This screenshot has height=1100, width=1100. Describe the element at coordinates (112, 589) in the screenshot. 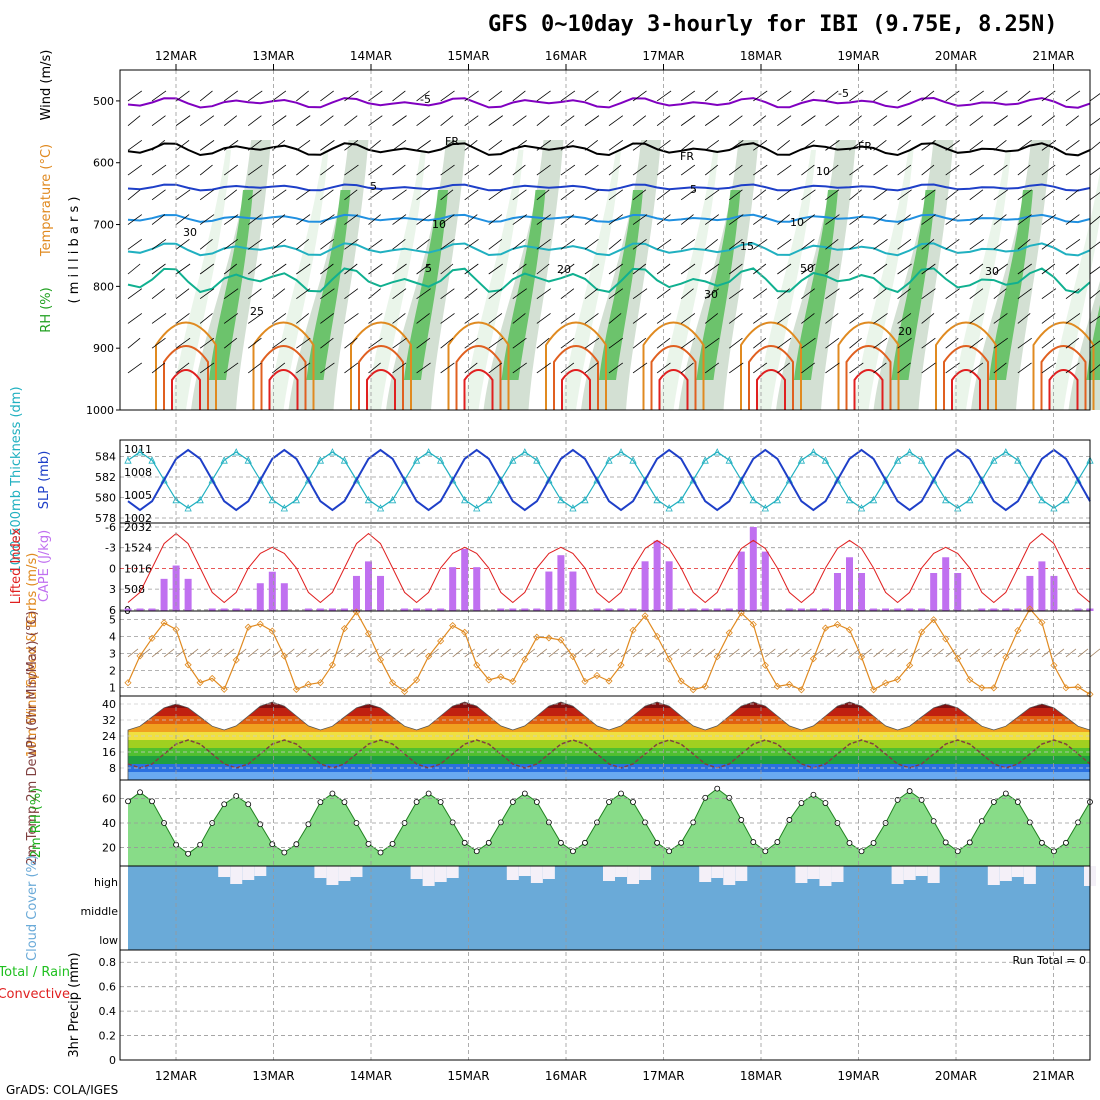

I see `ytick-label-li: 3` at that location.